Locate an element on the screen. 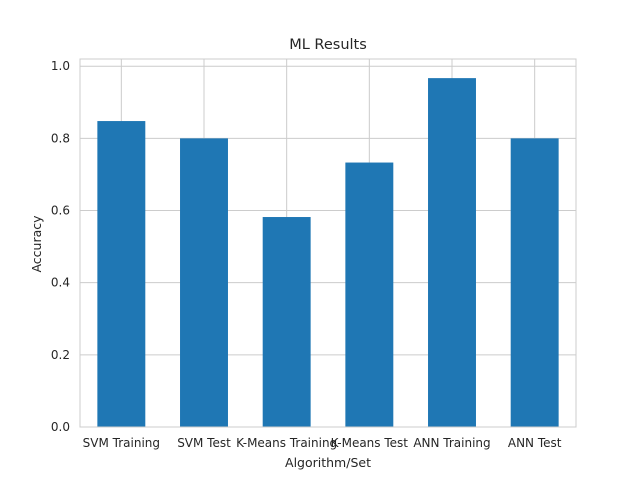  y-tick-label: 0.0 is located at coordinates (60, 427).